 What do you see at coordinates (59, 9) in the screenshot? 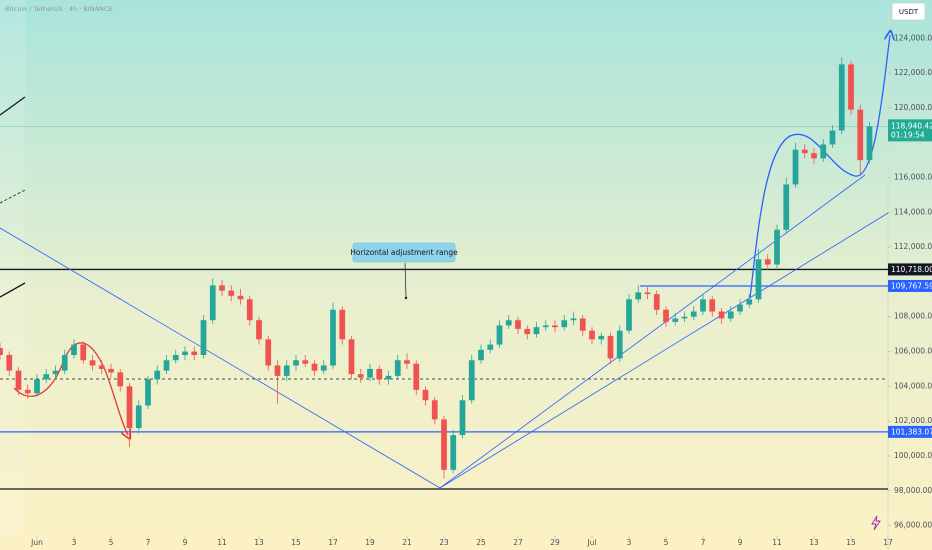
I see `symbol-title: Bitcoin / TetherUS · 4h · BINANCE` at bounding box center [59, 9].